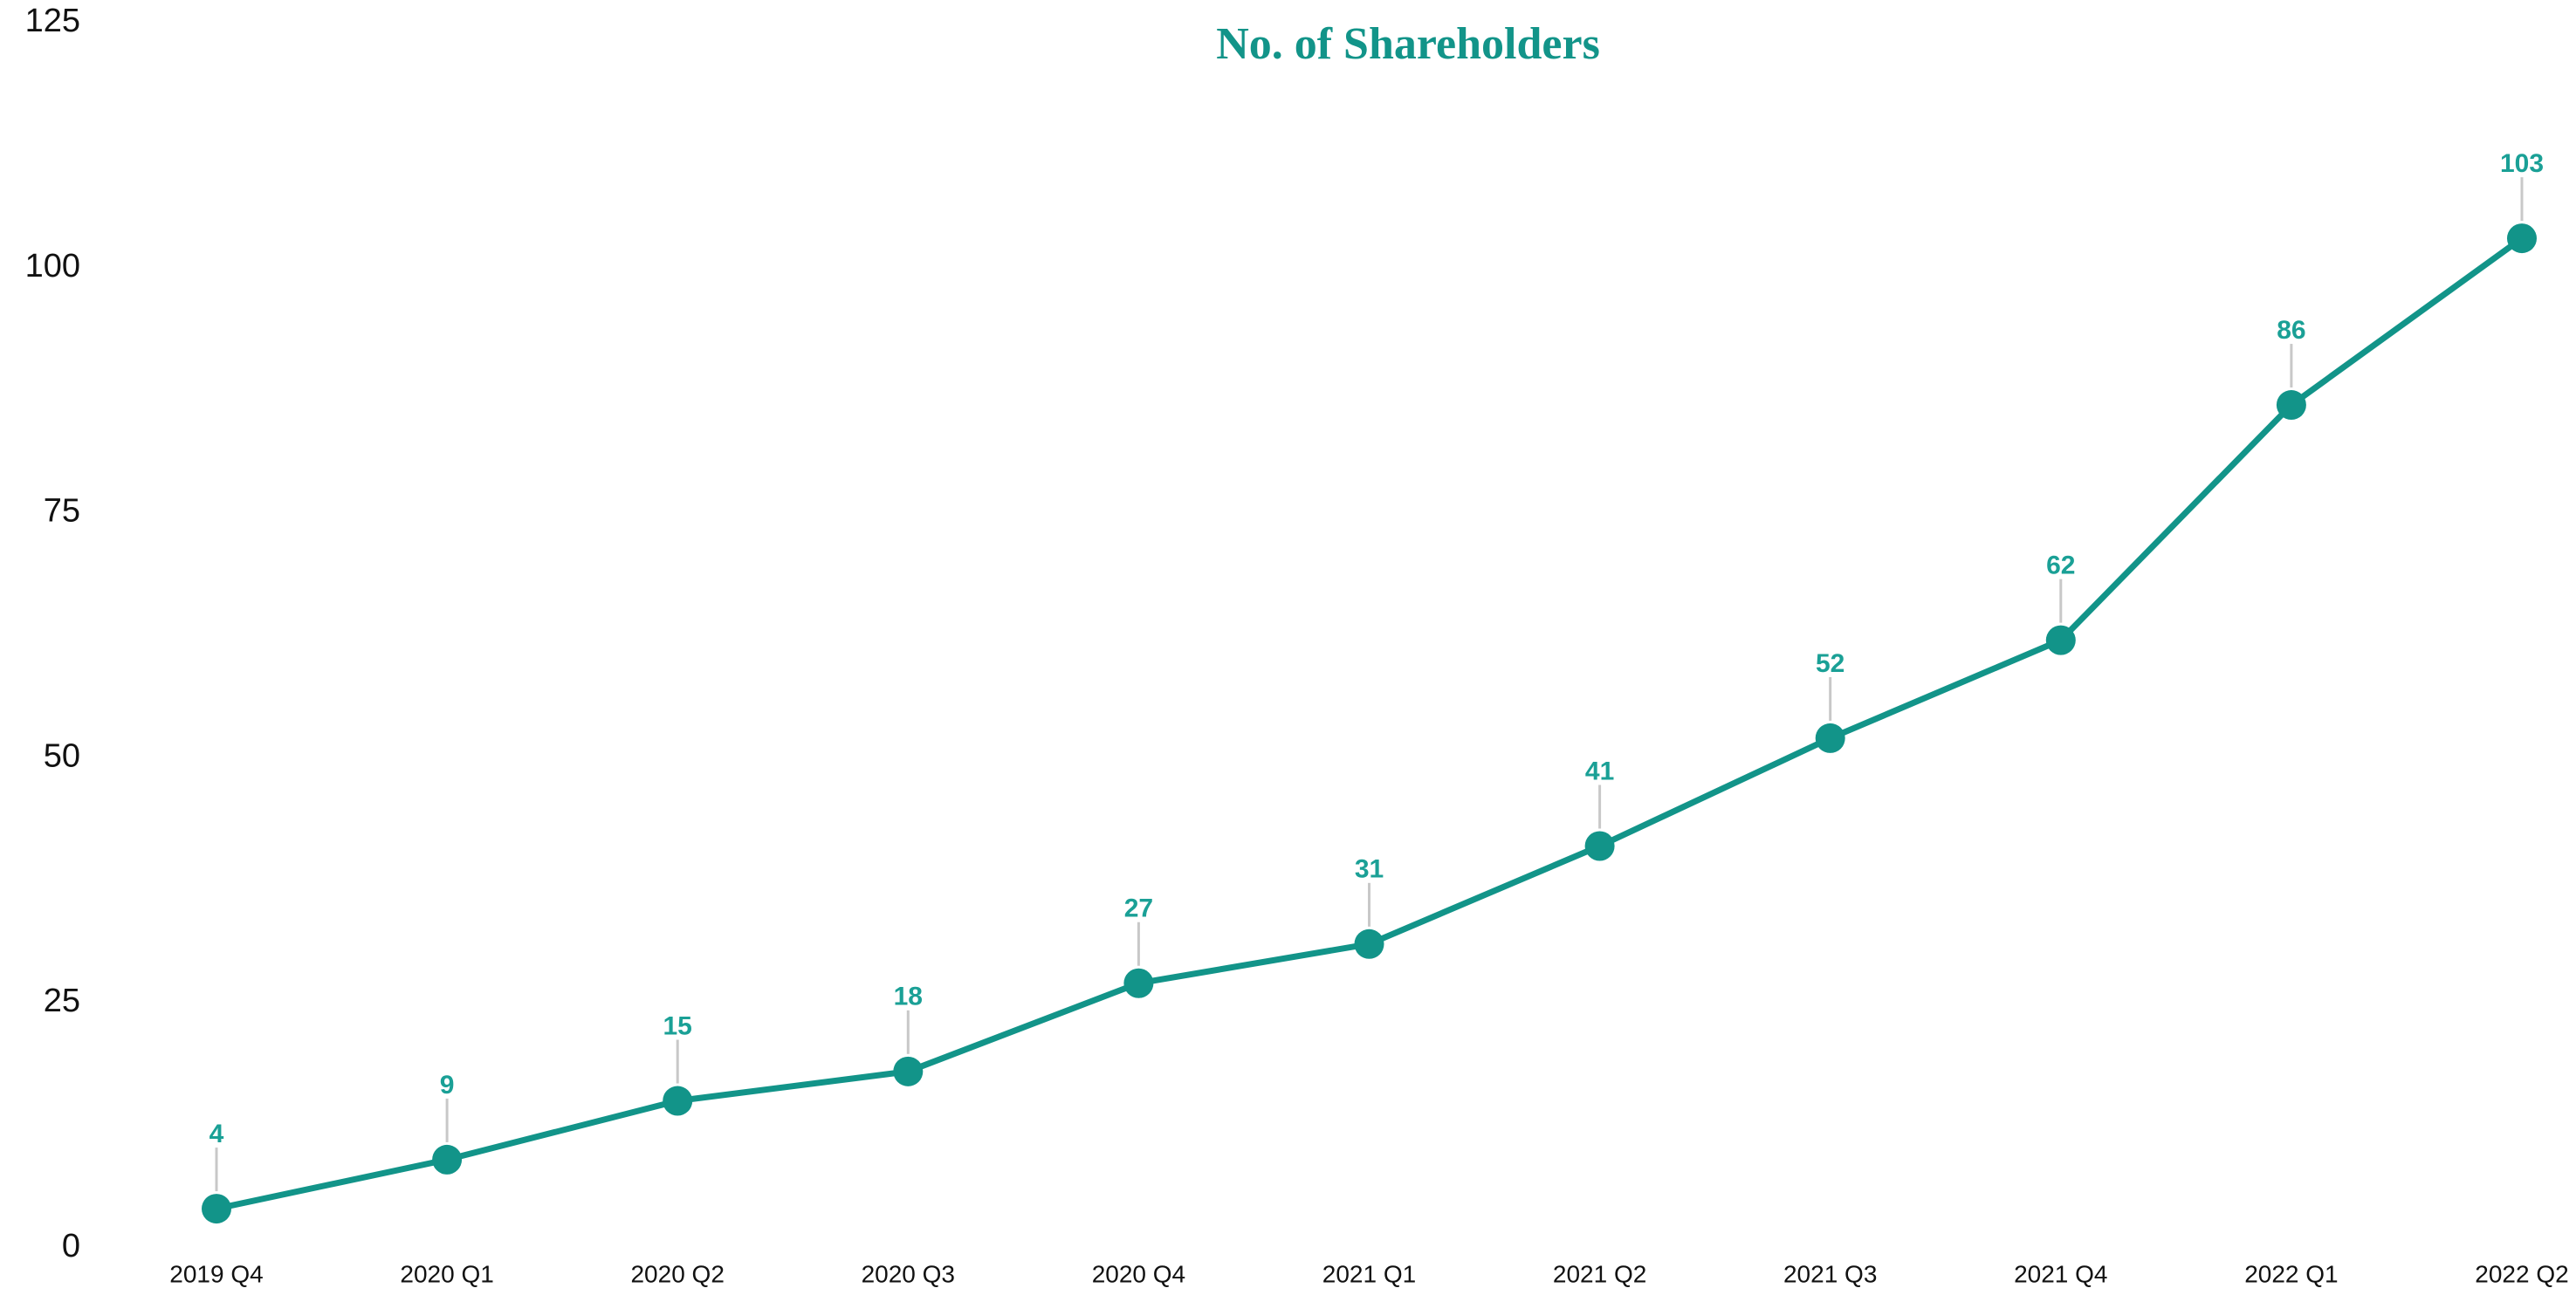  Describe the element at coordinates (52, 266) in the screenshot. I see `y-tick-label: 100` at that location.